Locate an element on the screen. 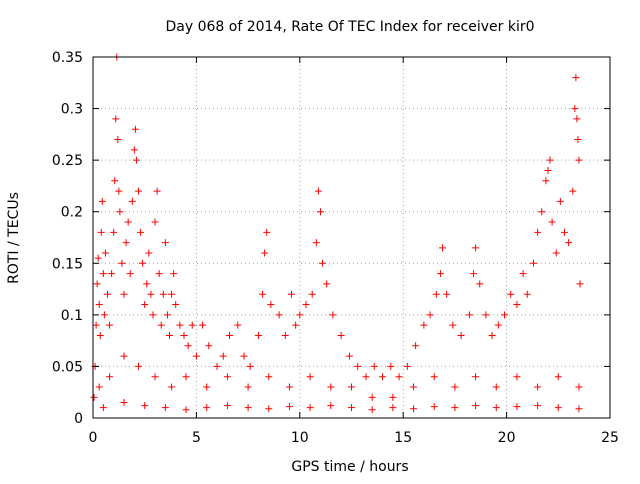 This screenshot has height=484, width=640. x-tick-label: 20 is located at coordinates (507, 438).